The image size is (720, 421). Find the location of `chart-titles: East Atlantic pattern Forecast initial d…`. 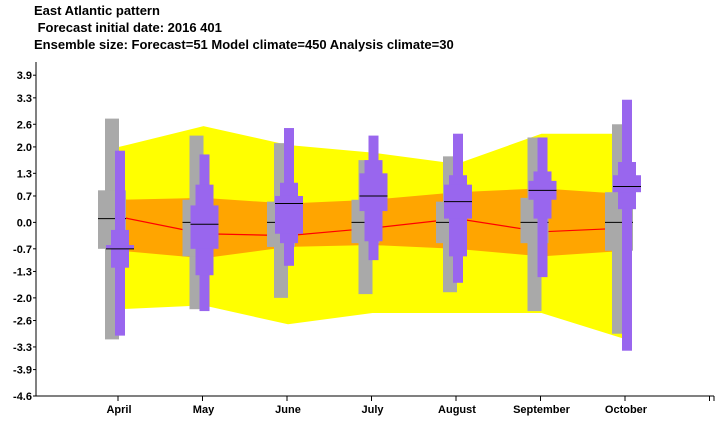

chart-titles: East Atlantic pattern Forecast initial d… is located at coordinates (244, 27).